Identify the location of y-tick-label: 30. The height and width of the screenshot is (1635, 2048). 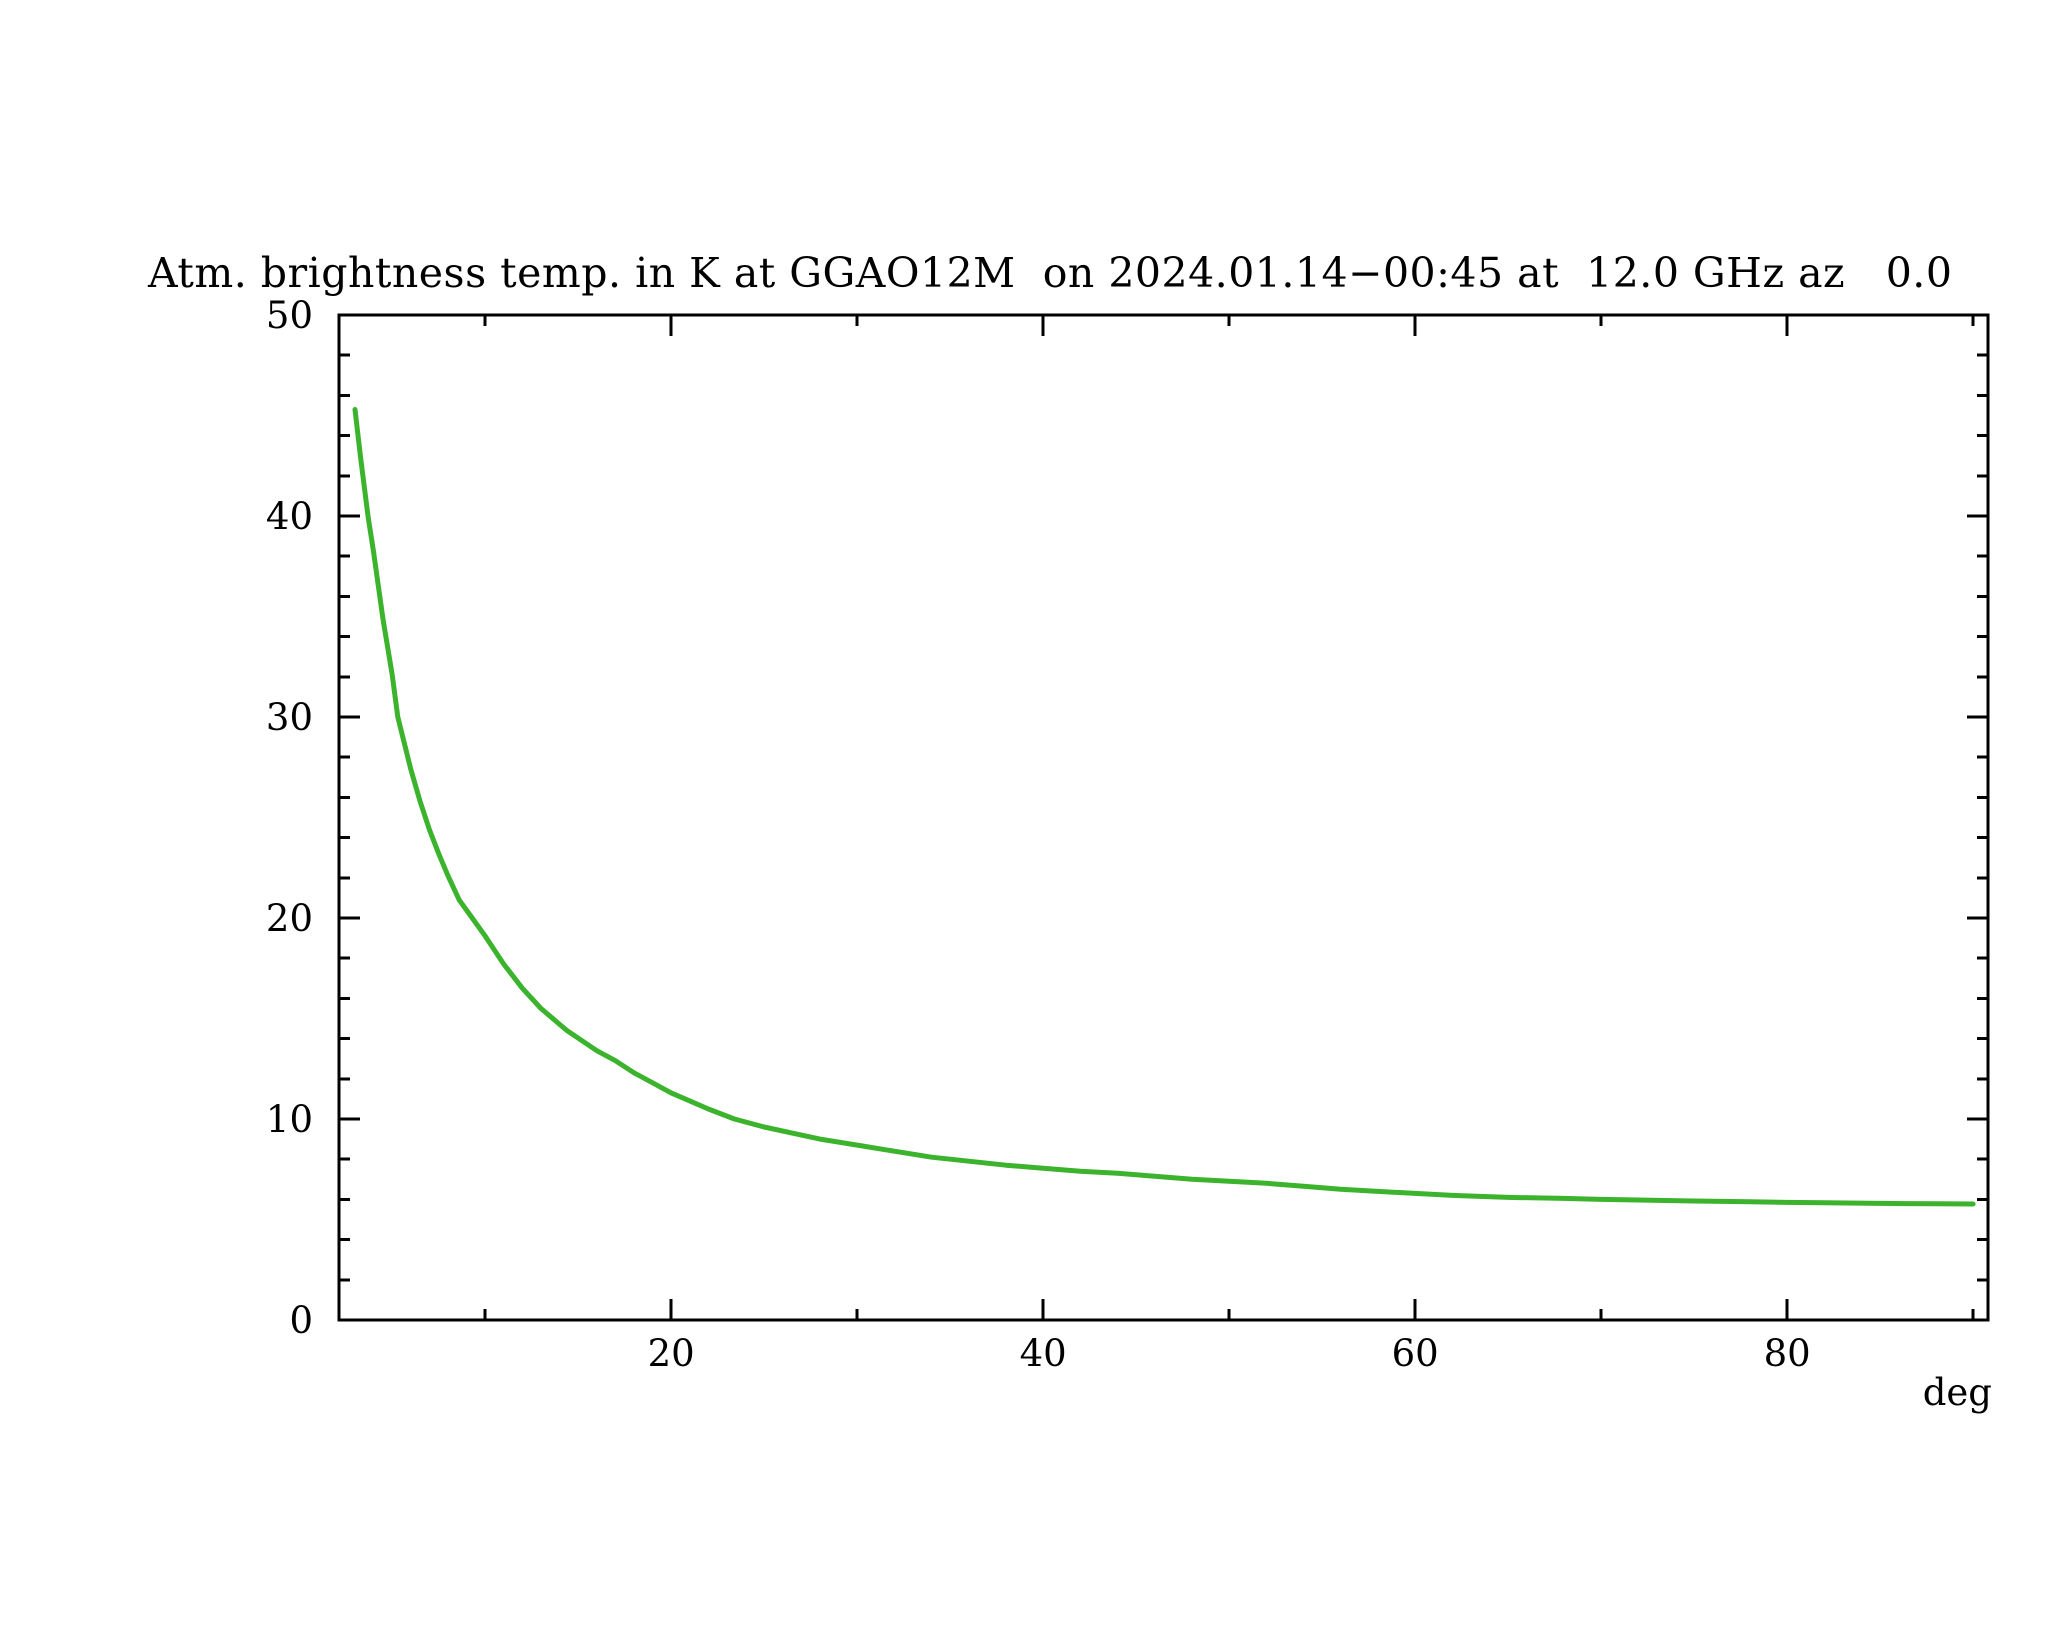
(289, 717).